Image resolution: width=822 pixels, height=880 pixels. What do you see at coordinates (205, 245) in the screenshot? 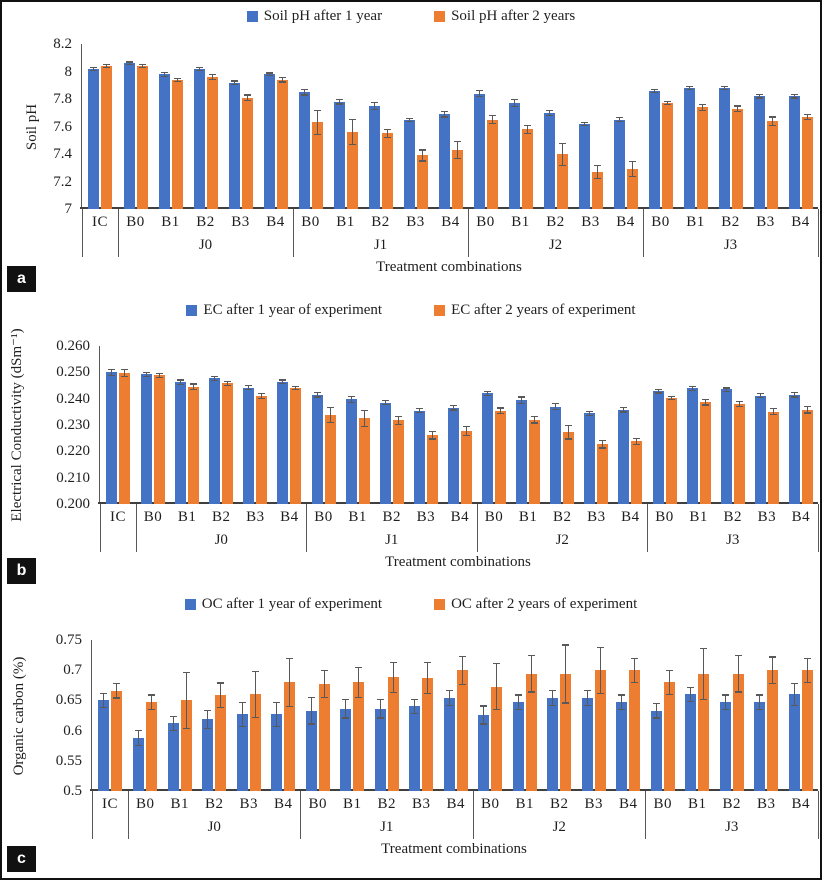
I see `group-label: J0` at bounding box center [205, 245].